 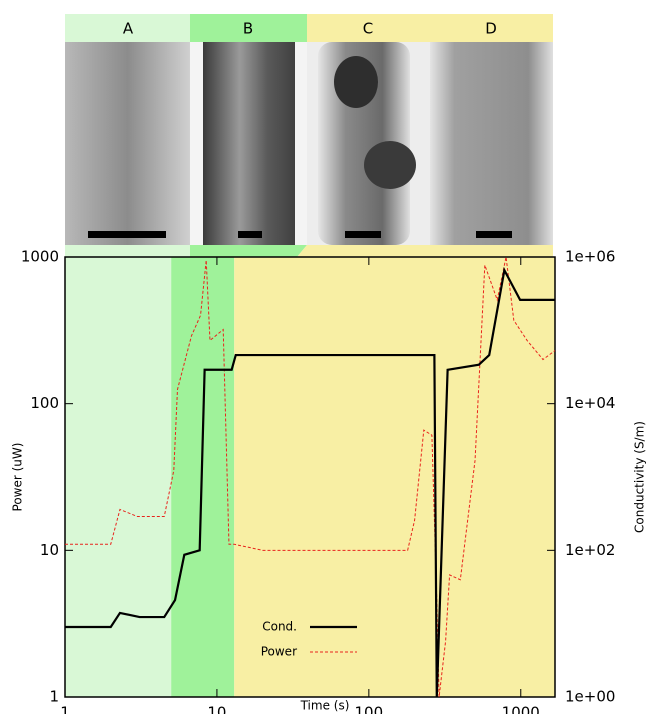 I want to click on y2-tick-label: 1e+06, so click(x=590, y=257).